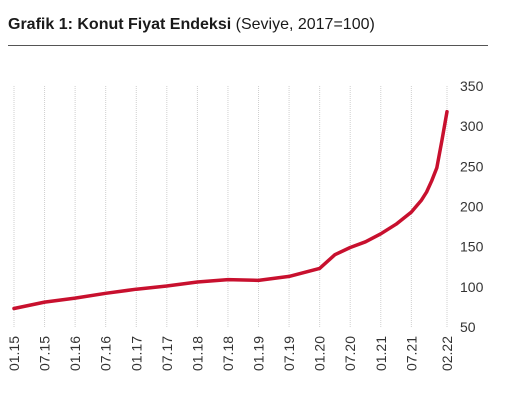 The image size is (505, 412). Describe the element at coordinates (136, 353) in the screenshot. I see `x-tick-label: 01.17` at that location.